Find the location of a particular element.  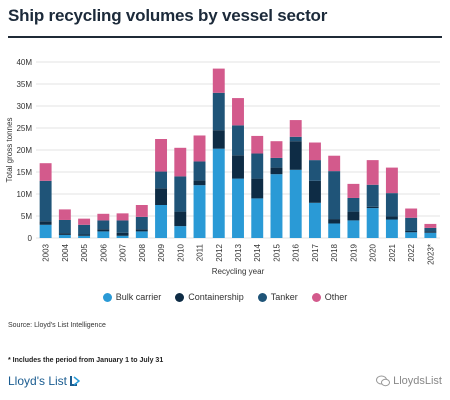

brand-mark-icon is located at coordinates (75, 381).